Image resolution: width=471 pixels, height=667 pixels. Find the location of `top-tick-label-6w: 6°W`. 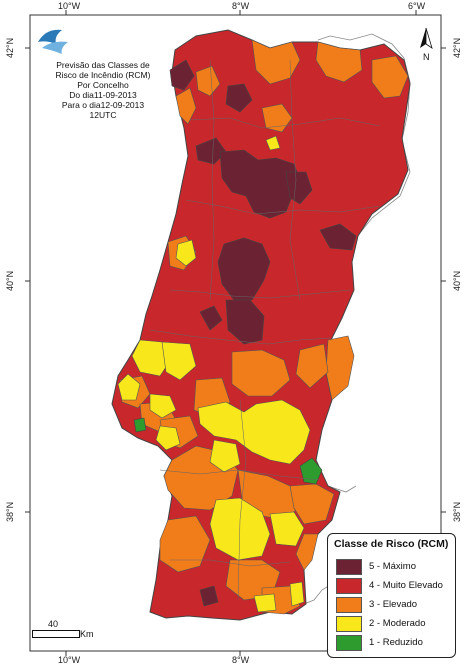

top-tick-label-6w: 6°W is located at coordinates (417, 6).